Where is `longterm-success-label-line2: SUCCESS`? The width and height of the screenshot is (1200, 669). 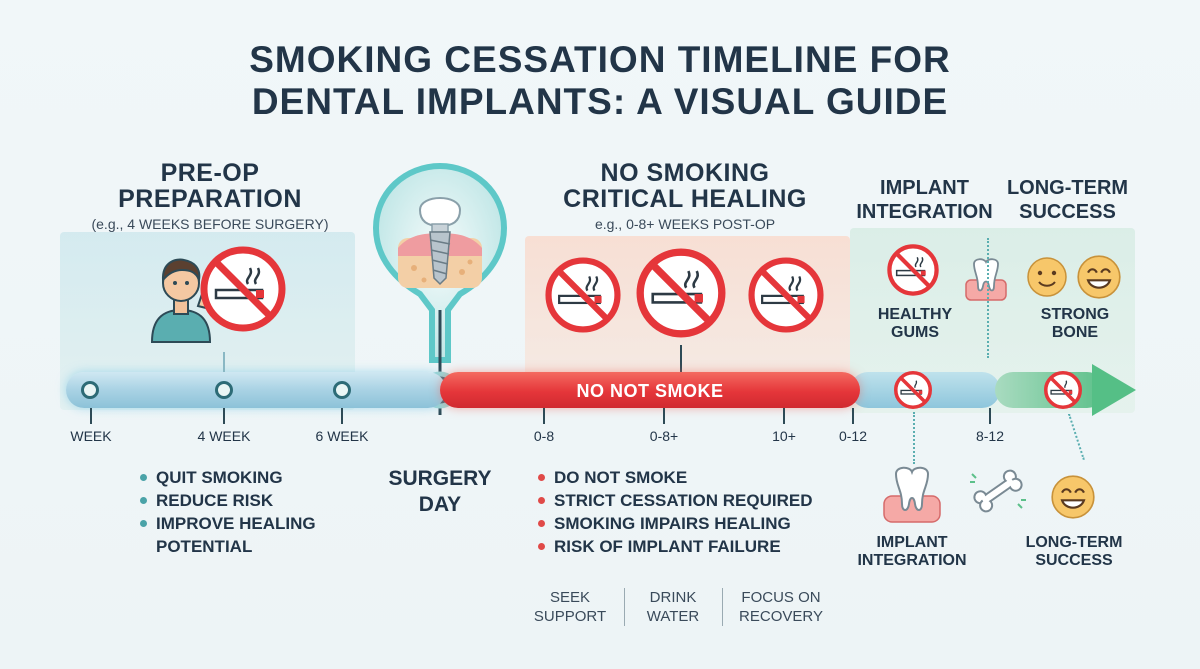
longterm-success-label-line2: SUCCESS is located at coordinates (1074, 560).